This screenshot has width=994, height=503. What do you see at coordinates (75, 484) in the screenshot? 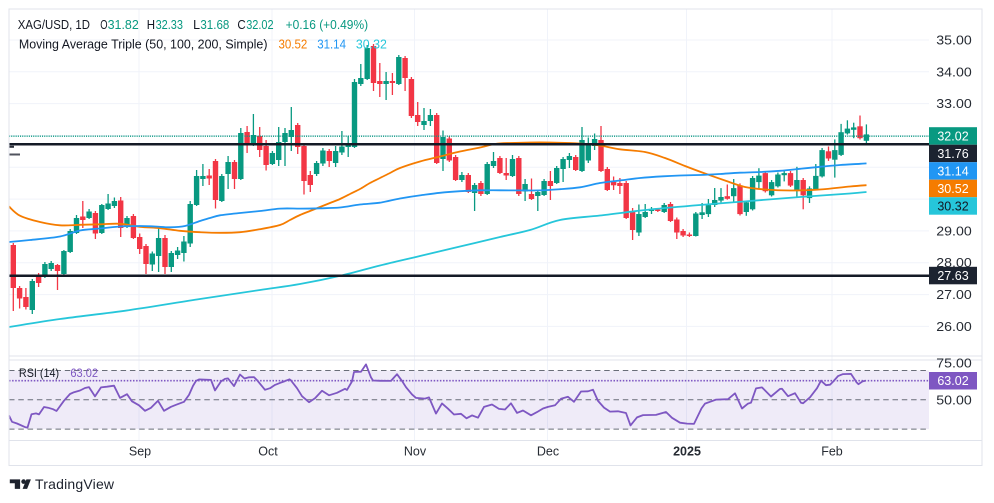
I see `svg-text: TradingView` at bounding box center [75, 484].